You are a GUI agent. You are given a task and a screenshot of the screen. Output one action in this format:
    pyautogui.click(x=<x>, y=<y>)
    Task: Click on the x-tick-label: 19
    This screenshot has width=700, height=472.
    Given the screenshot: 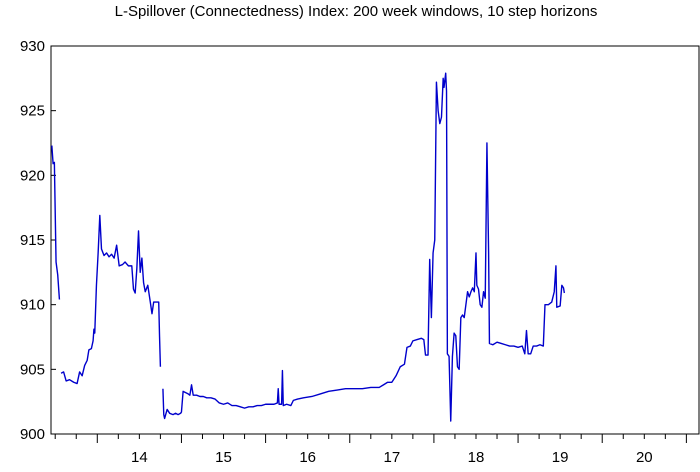 What is the action you would take?
    pyautogui.click(x=560, y=457)
    